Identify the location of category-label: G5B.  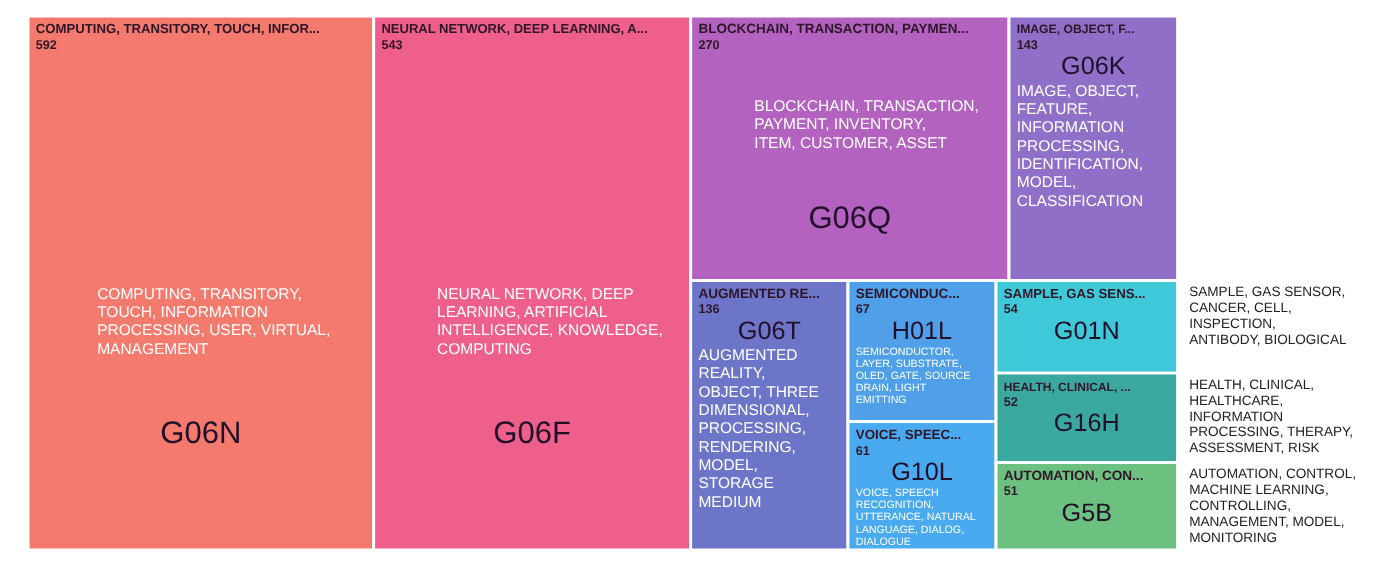
(1087, 512).